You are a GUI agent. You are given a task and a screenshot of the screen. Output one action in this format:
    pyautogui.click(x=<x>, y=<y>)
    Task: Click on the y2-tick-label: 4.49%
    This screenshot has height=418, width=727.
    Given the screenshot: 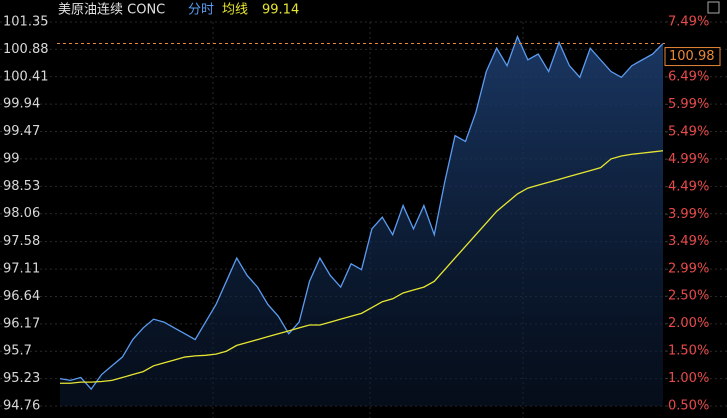 What is the action you would take?
    pyautogui.click(x=688, y=186)
    